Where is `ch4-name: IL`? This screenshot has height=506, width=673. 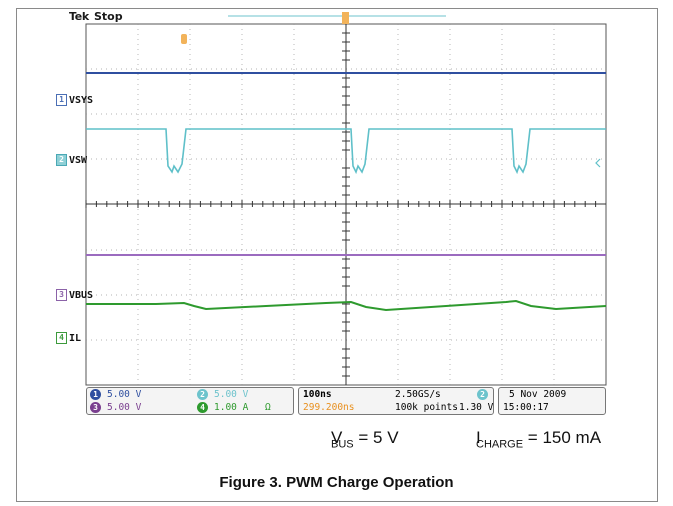
ch4-name: IL is located at coordinates (75, 338).